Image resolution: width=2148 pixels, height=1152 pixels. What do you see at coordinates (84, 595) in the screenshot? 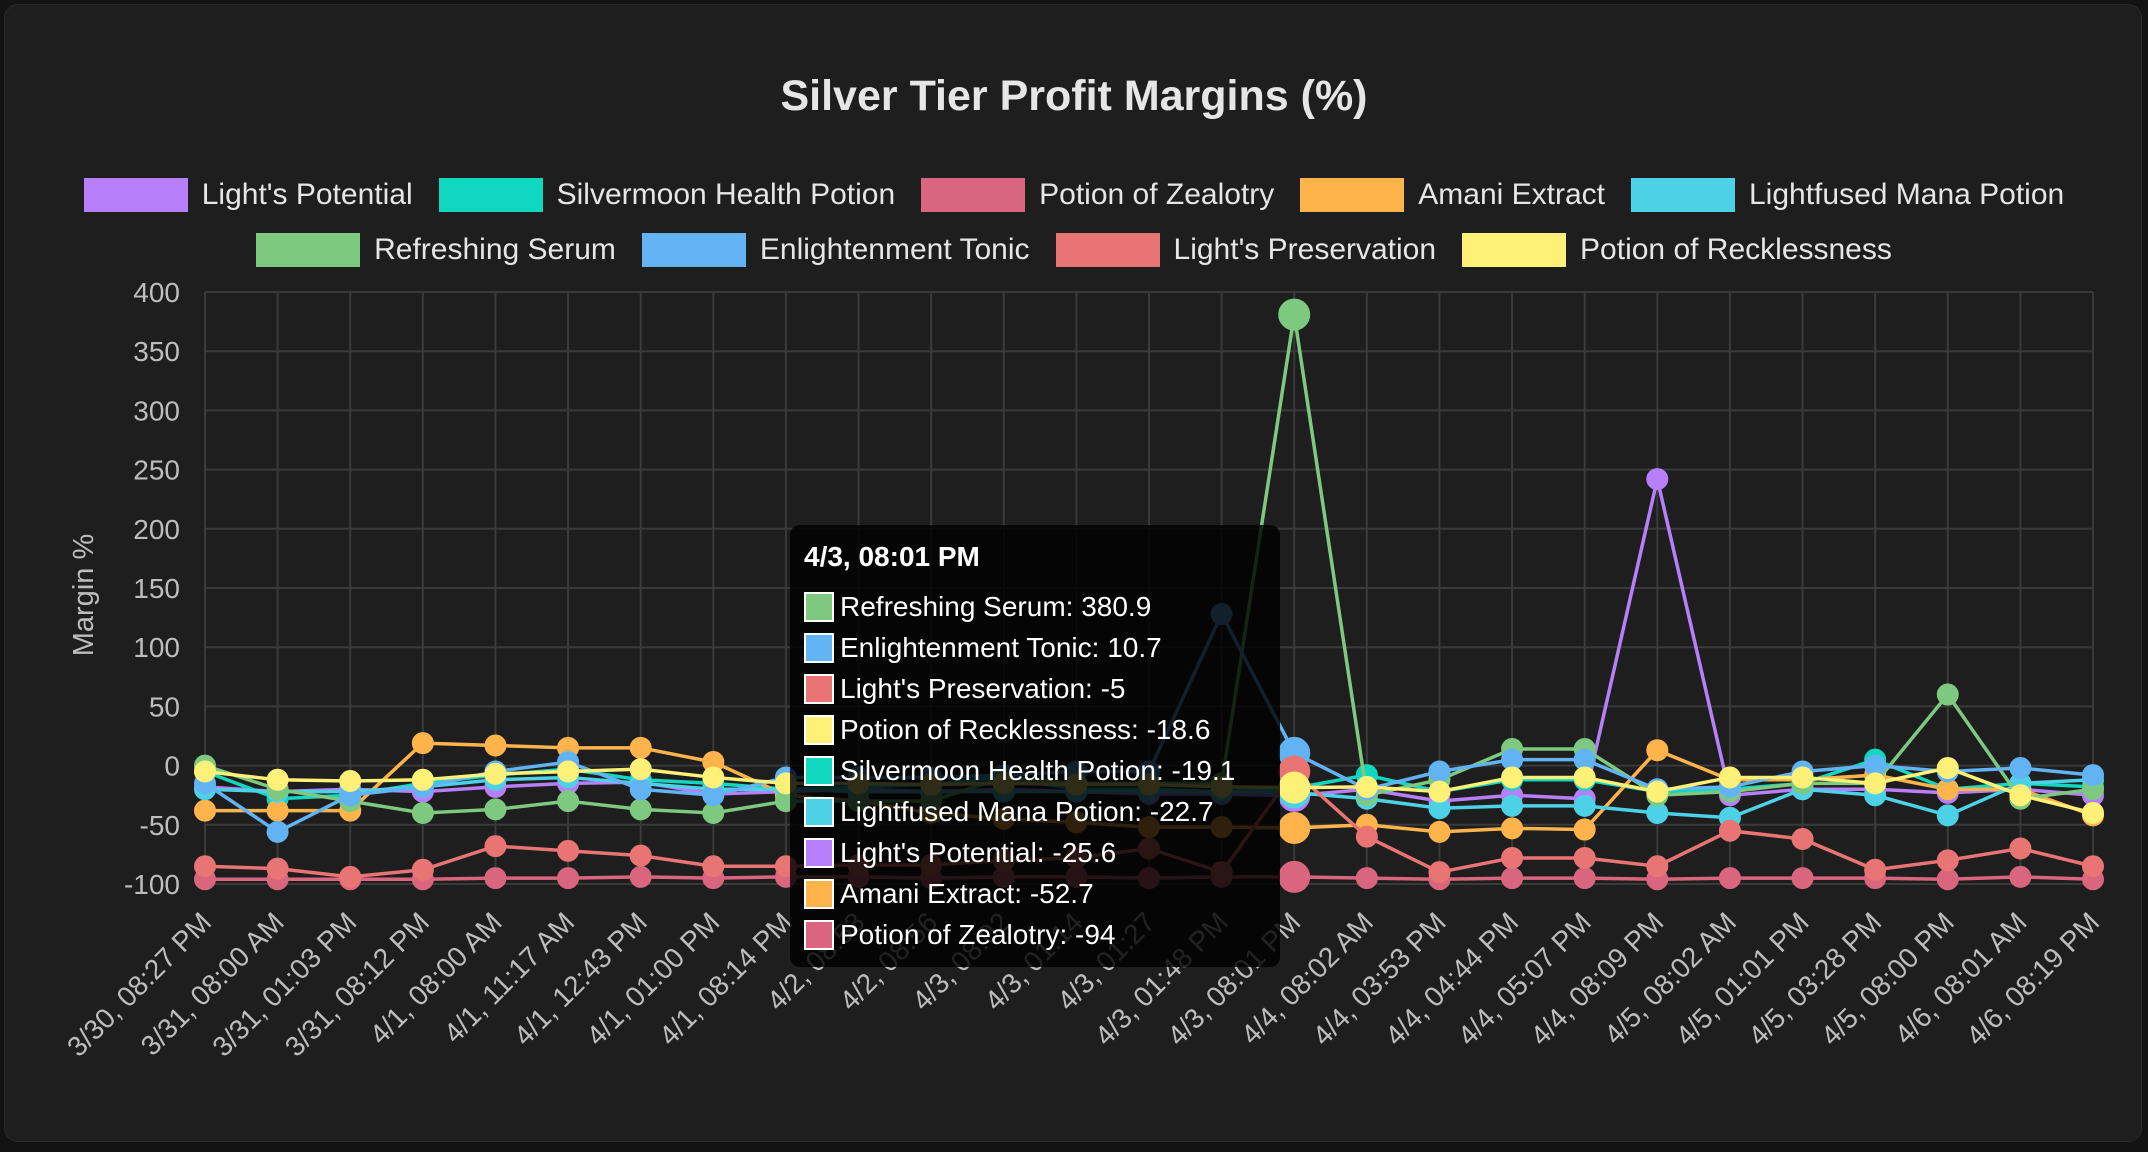
I see `y-axis-label: Margin %` at bounding box center [84, 595].